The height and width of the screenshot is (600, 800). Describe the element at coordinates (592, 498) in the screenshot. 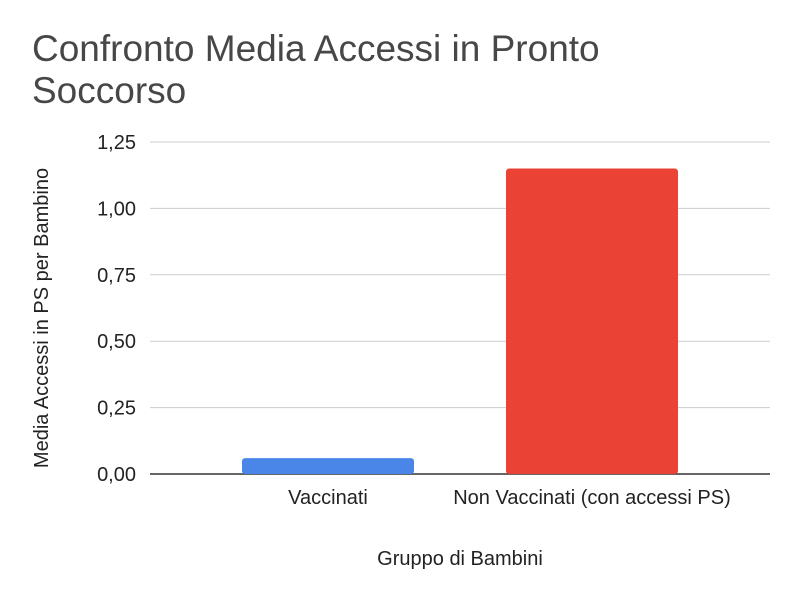

I see `x-tick-label: Non Vaccinati (con accessi PS)` at that location.